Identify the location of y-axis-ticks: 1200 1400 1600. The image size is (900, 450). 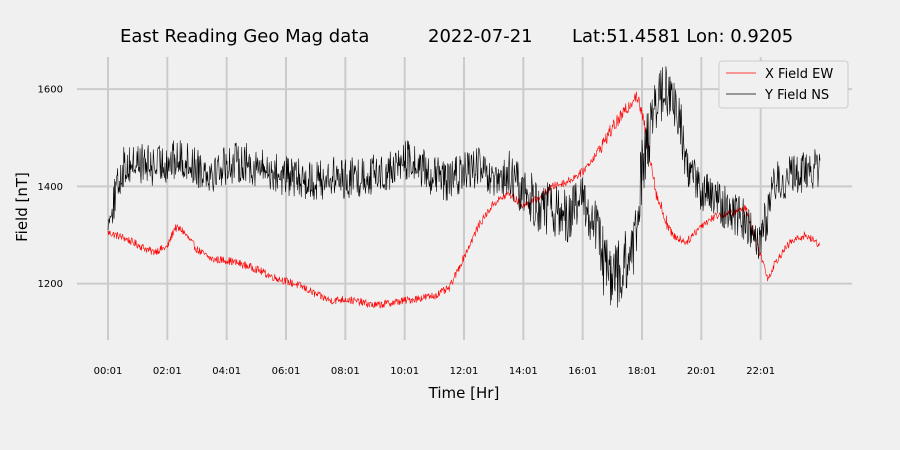
(50, 188).